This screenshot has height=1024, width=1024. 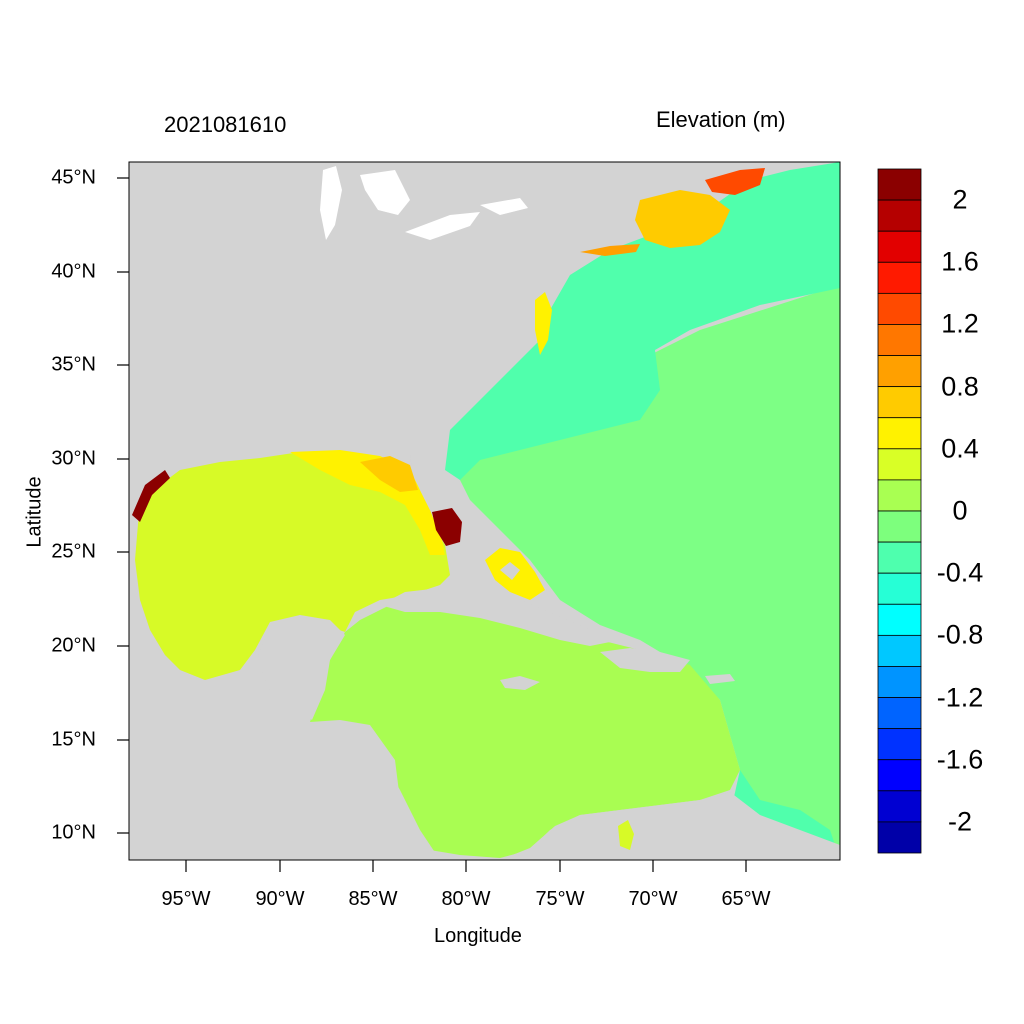 I want to click on y-tick-label: 20°N, so click(x=73, y=645).